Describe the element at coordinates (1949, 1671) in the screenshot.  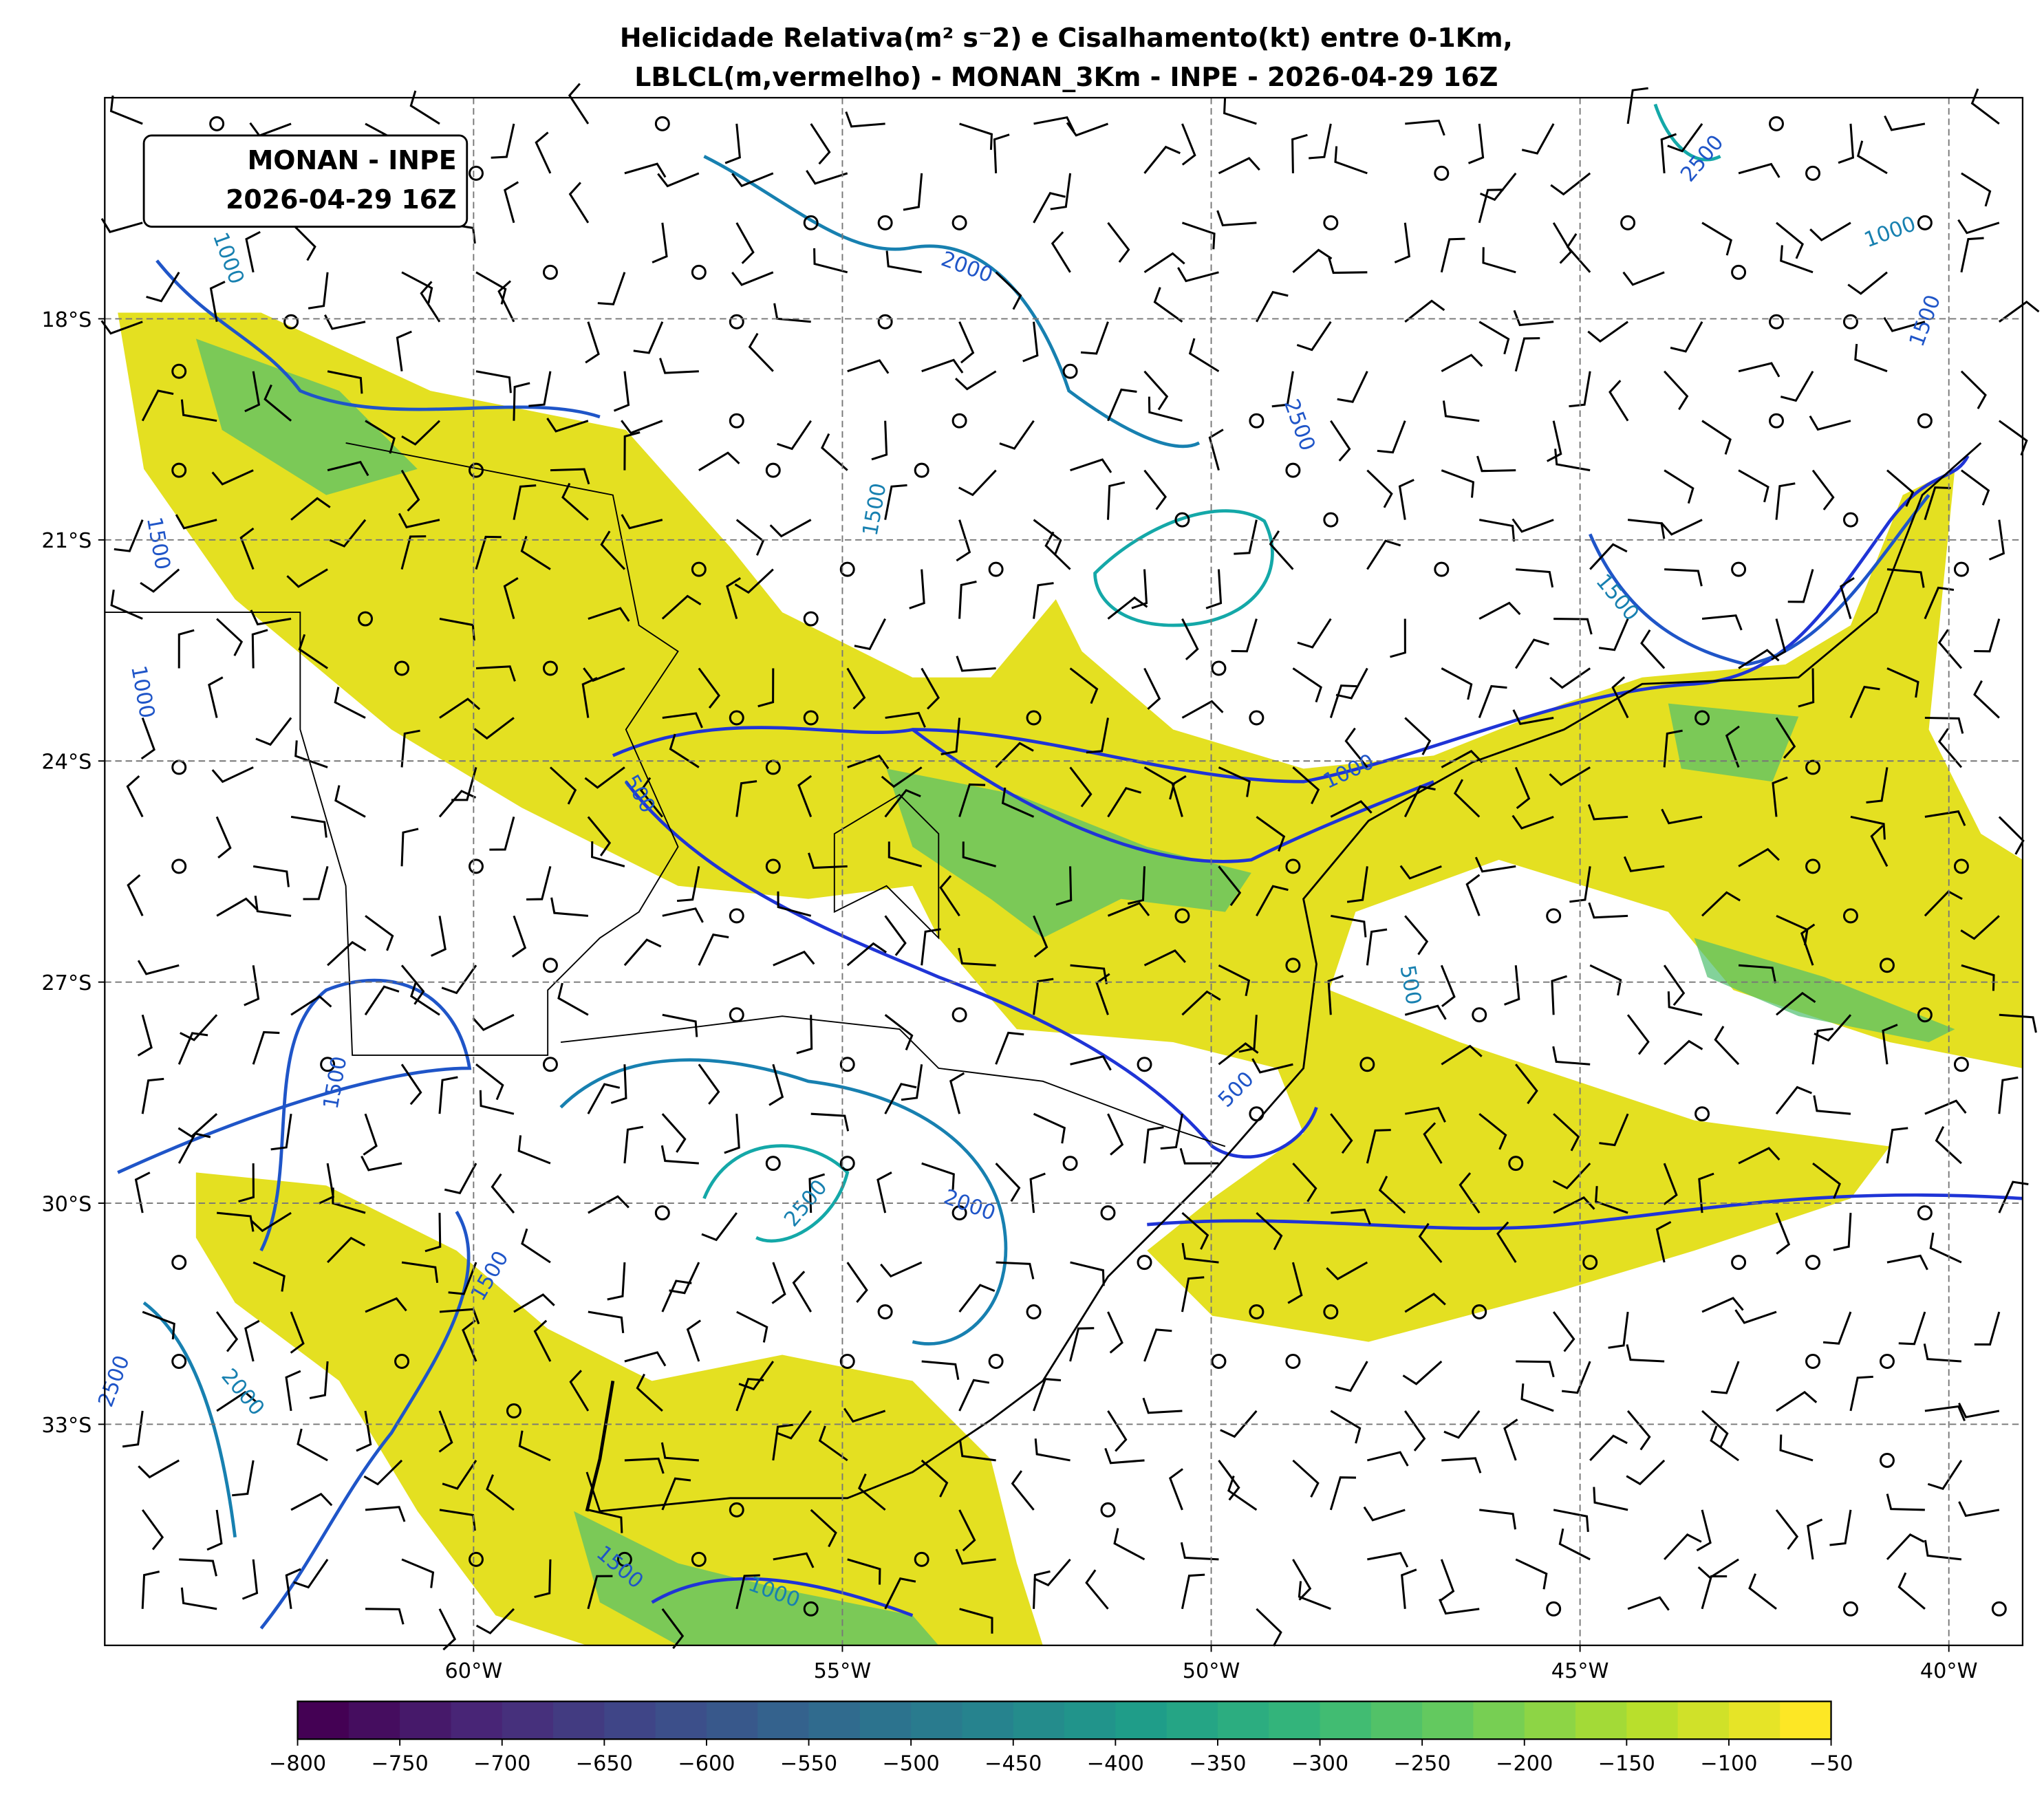
I see `x-tick-label: 40°W` at that location.